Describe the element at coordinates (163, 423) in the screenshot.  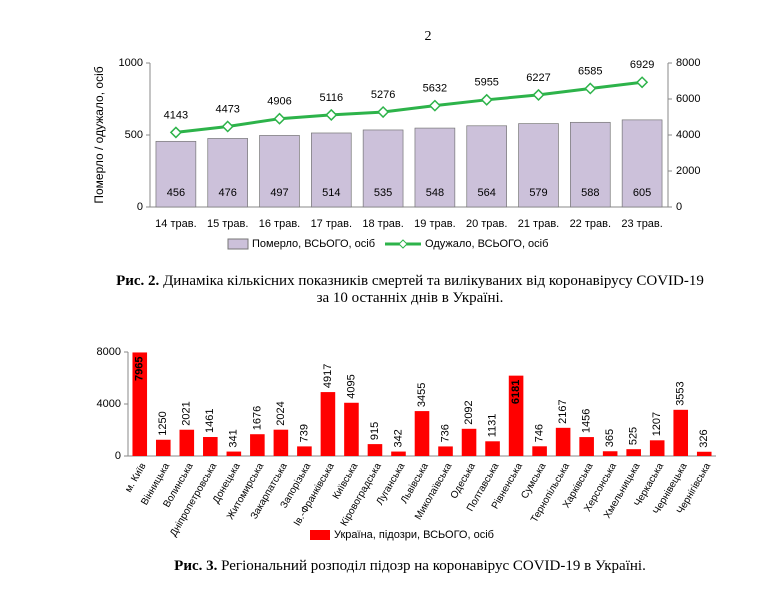
I see `data-label: 1250` at that location.